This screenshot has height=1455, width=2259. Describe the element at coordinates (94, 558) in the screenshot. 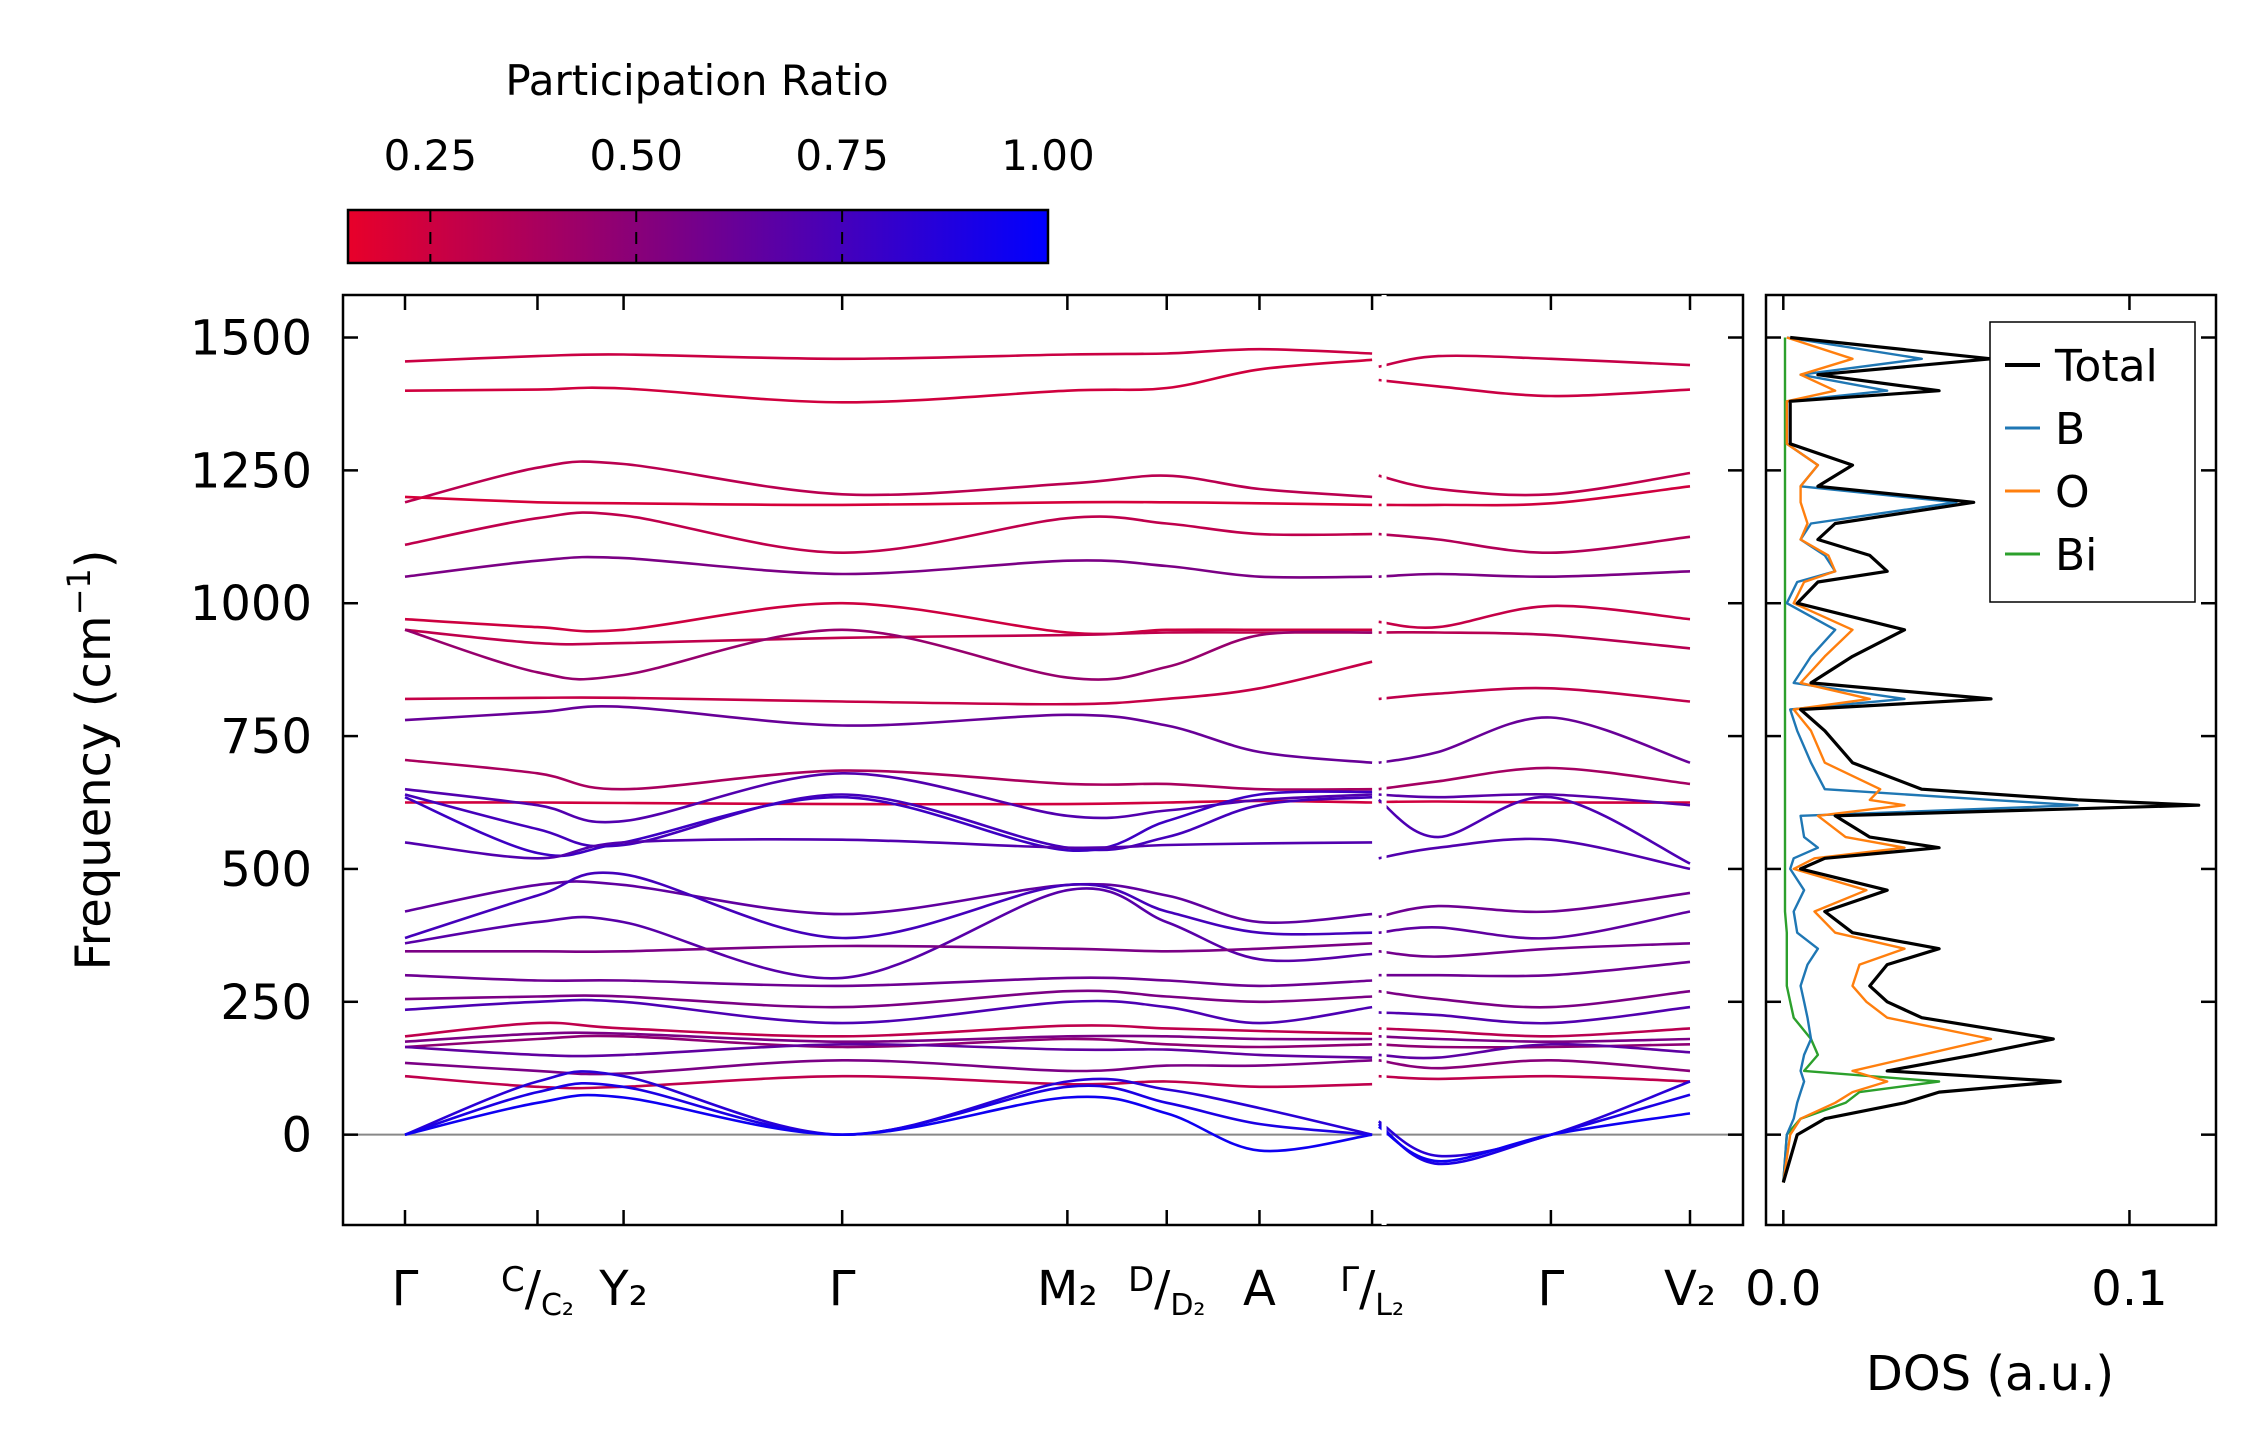

I see `frequency-axis-label-tail: )` at that location.